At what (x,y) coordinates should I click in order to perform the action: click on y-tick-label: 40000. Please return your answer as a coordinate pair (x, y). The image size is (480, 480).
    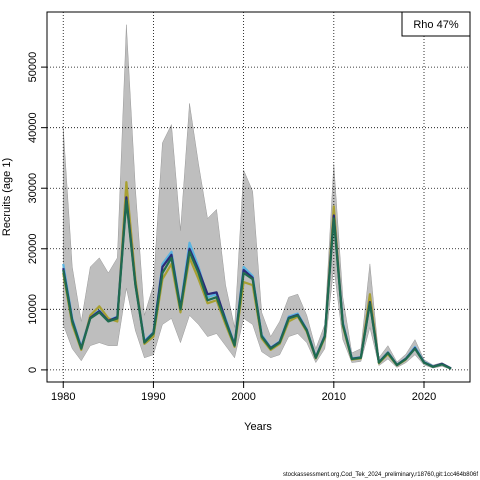
    Looking at the image, I should click on (33, 127).